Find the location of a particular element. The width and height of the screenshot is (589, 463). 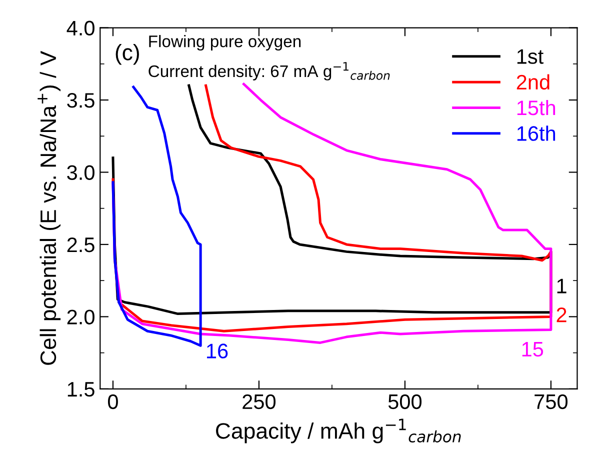

y-tick-label: 1.5 is located at coordinates (81, 389).